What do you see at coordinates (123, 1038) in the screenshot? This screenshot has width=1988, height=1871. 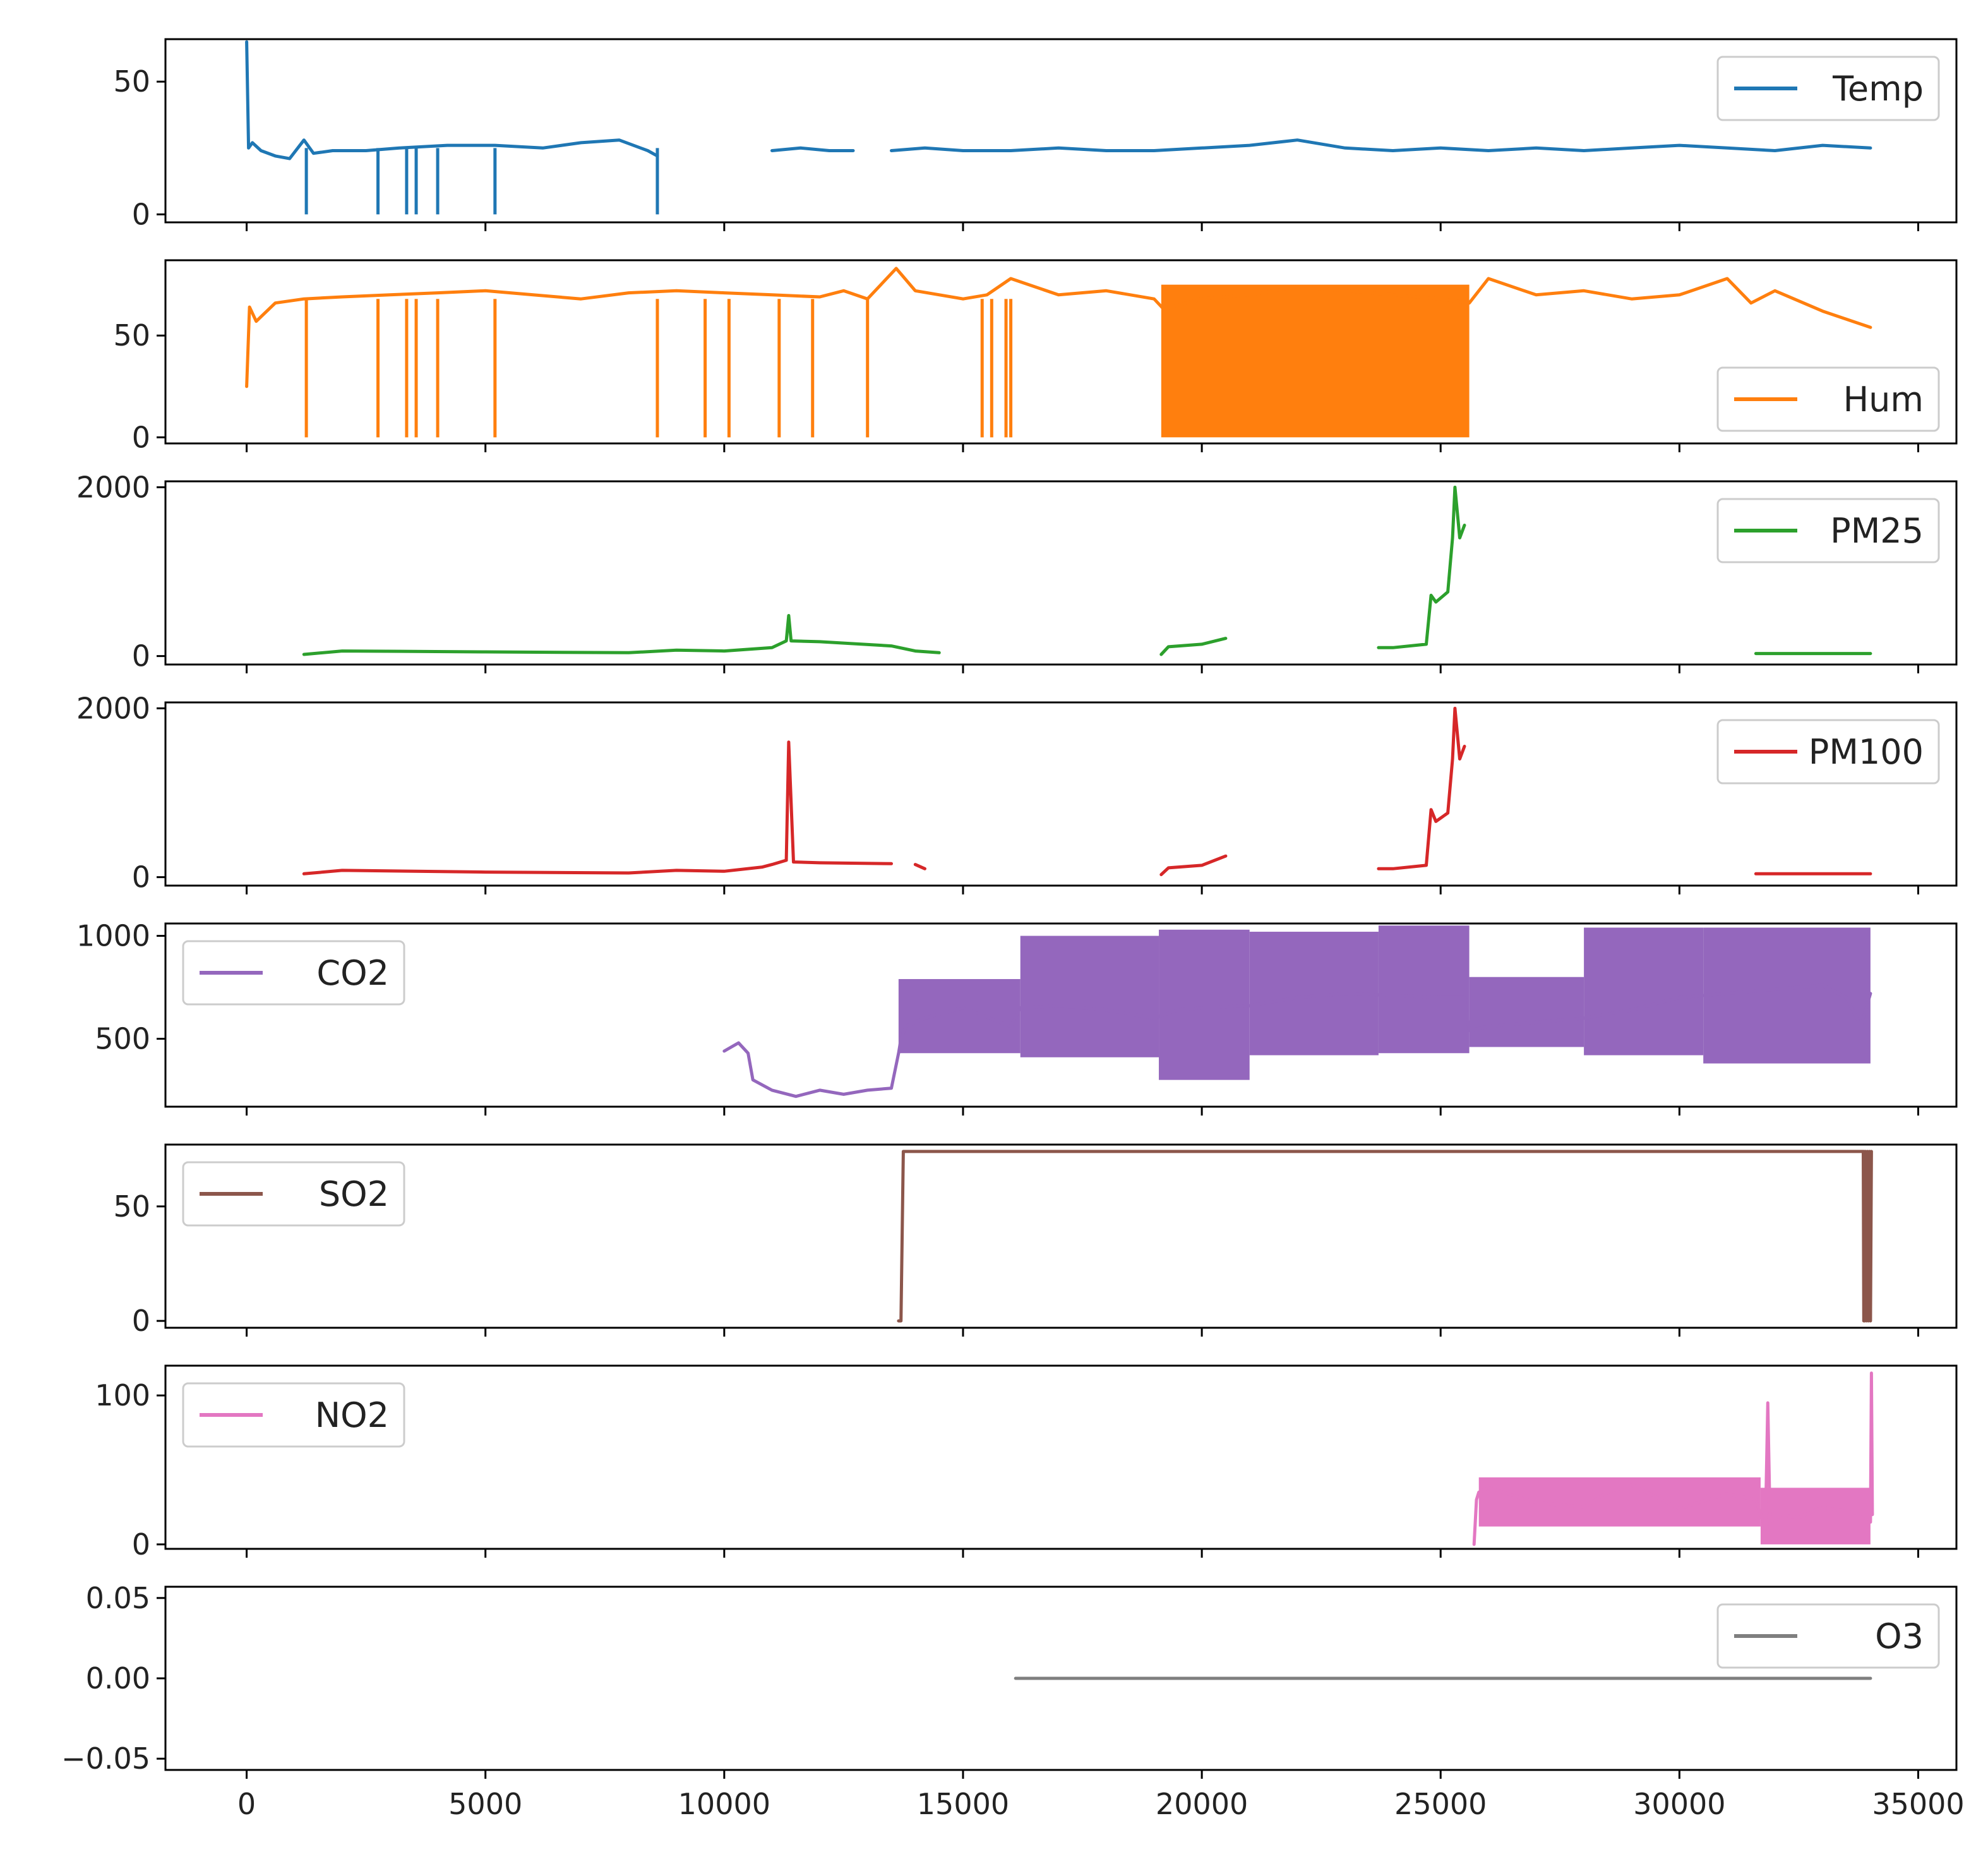 I see `co2-y-tick-label: 500` at bounding box center [123, 1038].